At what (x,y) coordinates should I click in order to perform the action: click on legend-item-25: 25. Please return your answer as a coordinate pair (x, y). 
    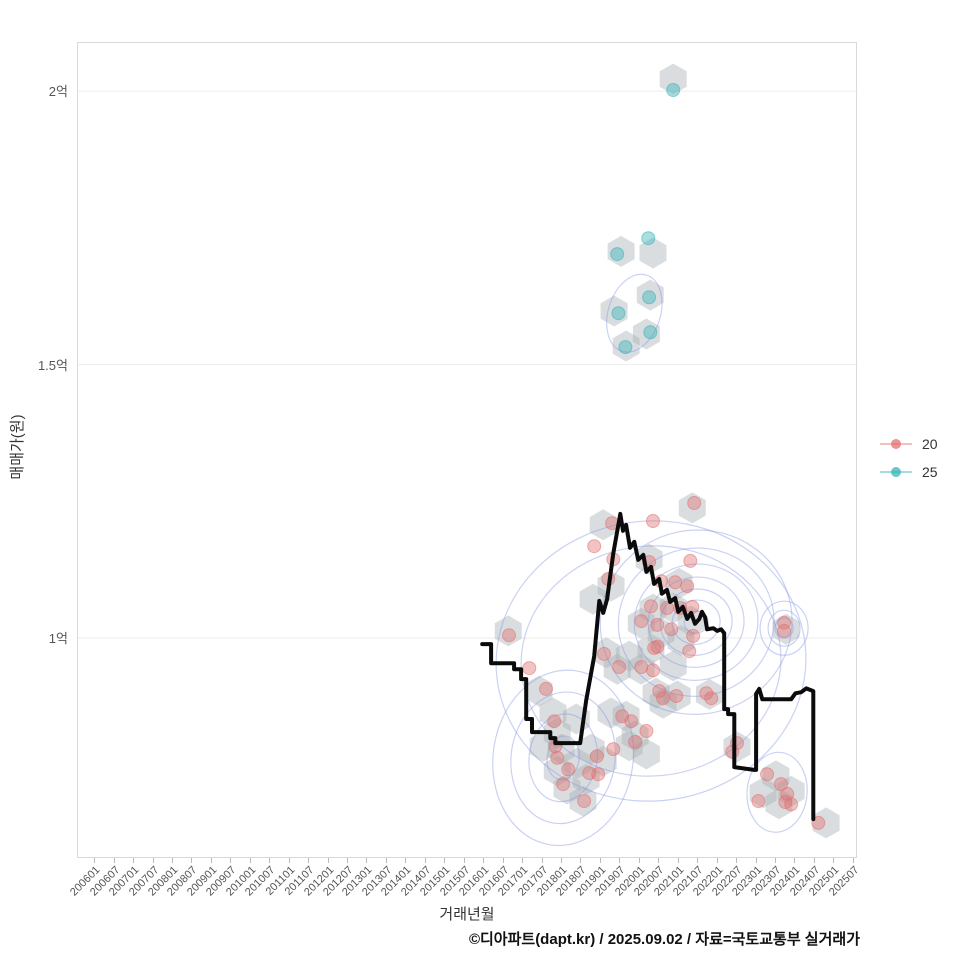
    Looking at the image, I should click on (909, 472).